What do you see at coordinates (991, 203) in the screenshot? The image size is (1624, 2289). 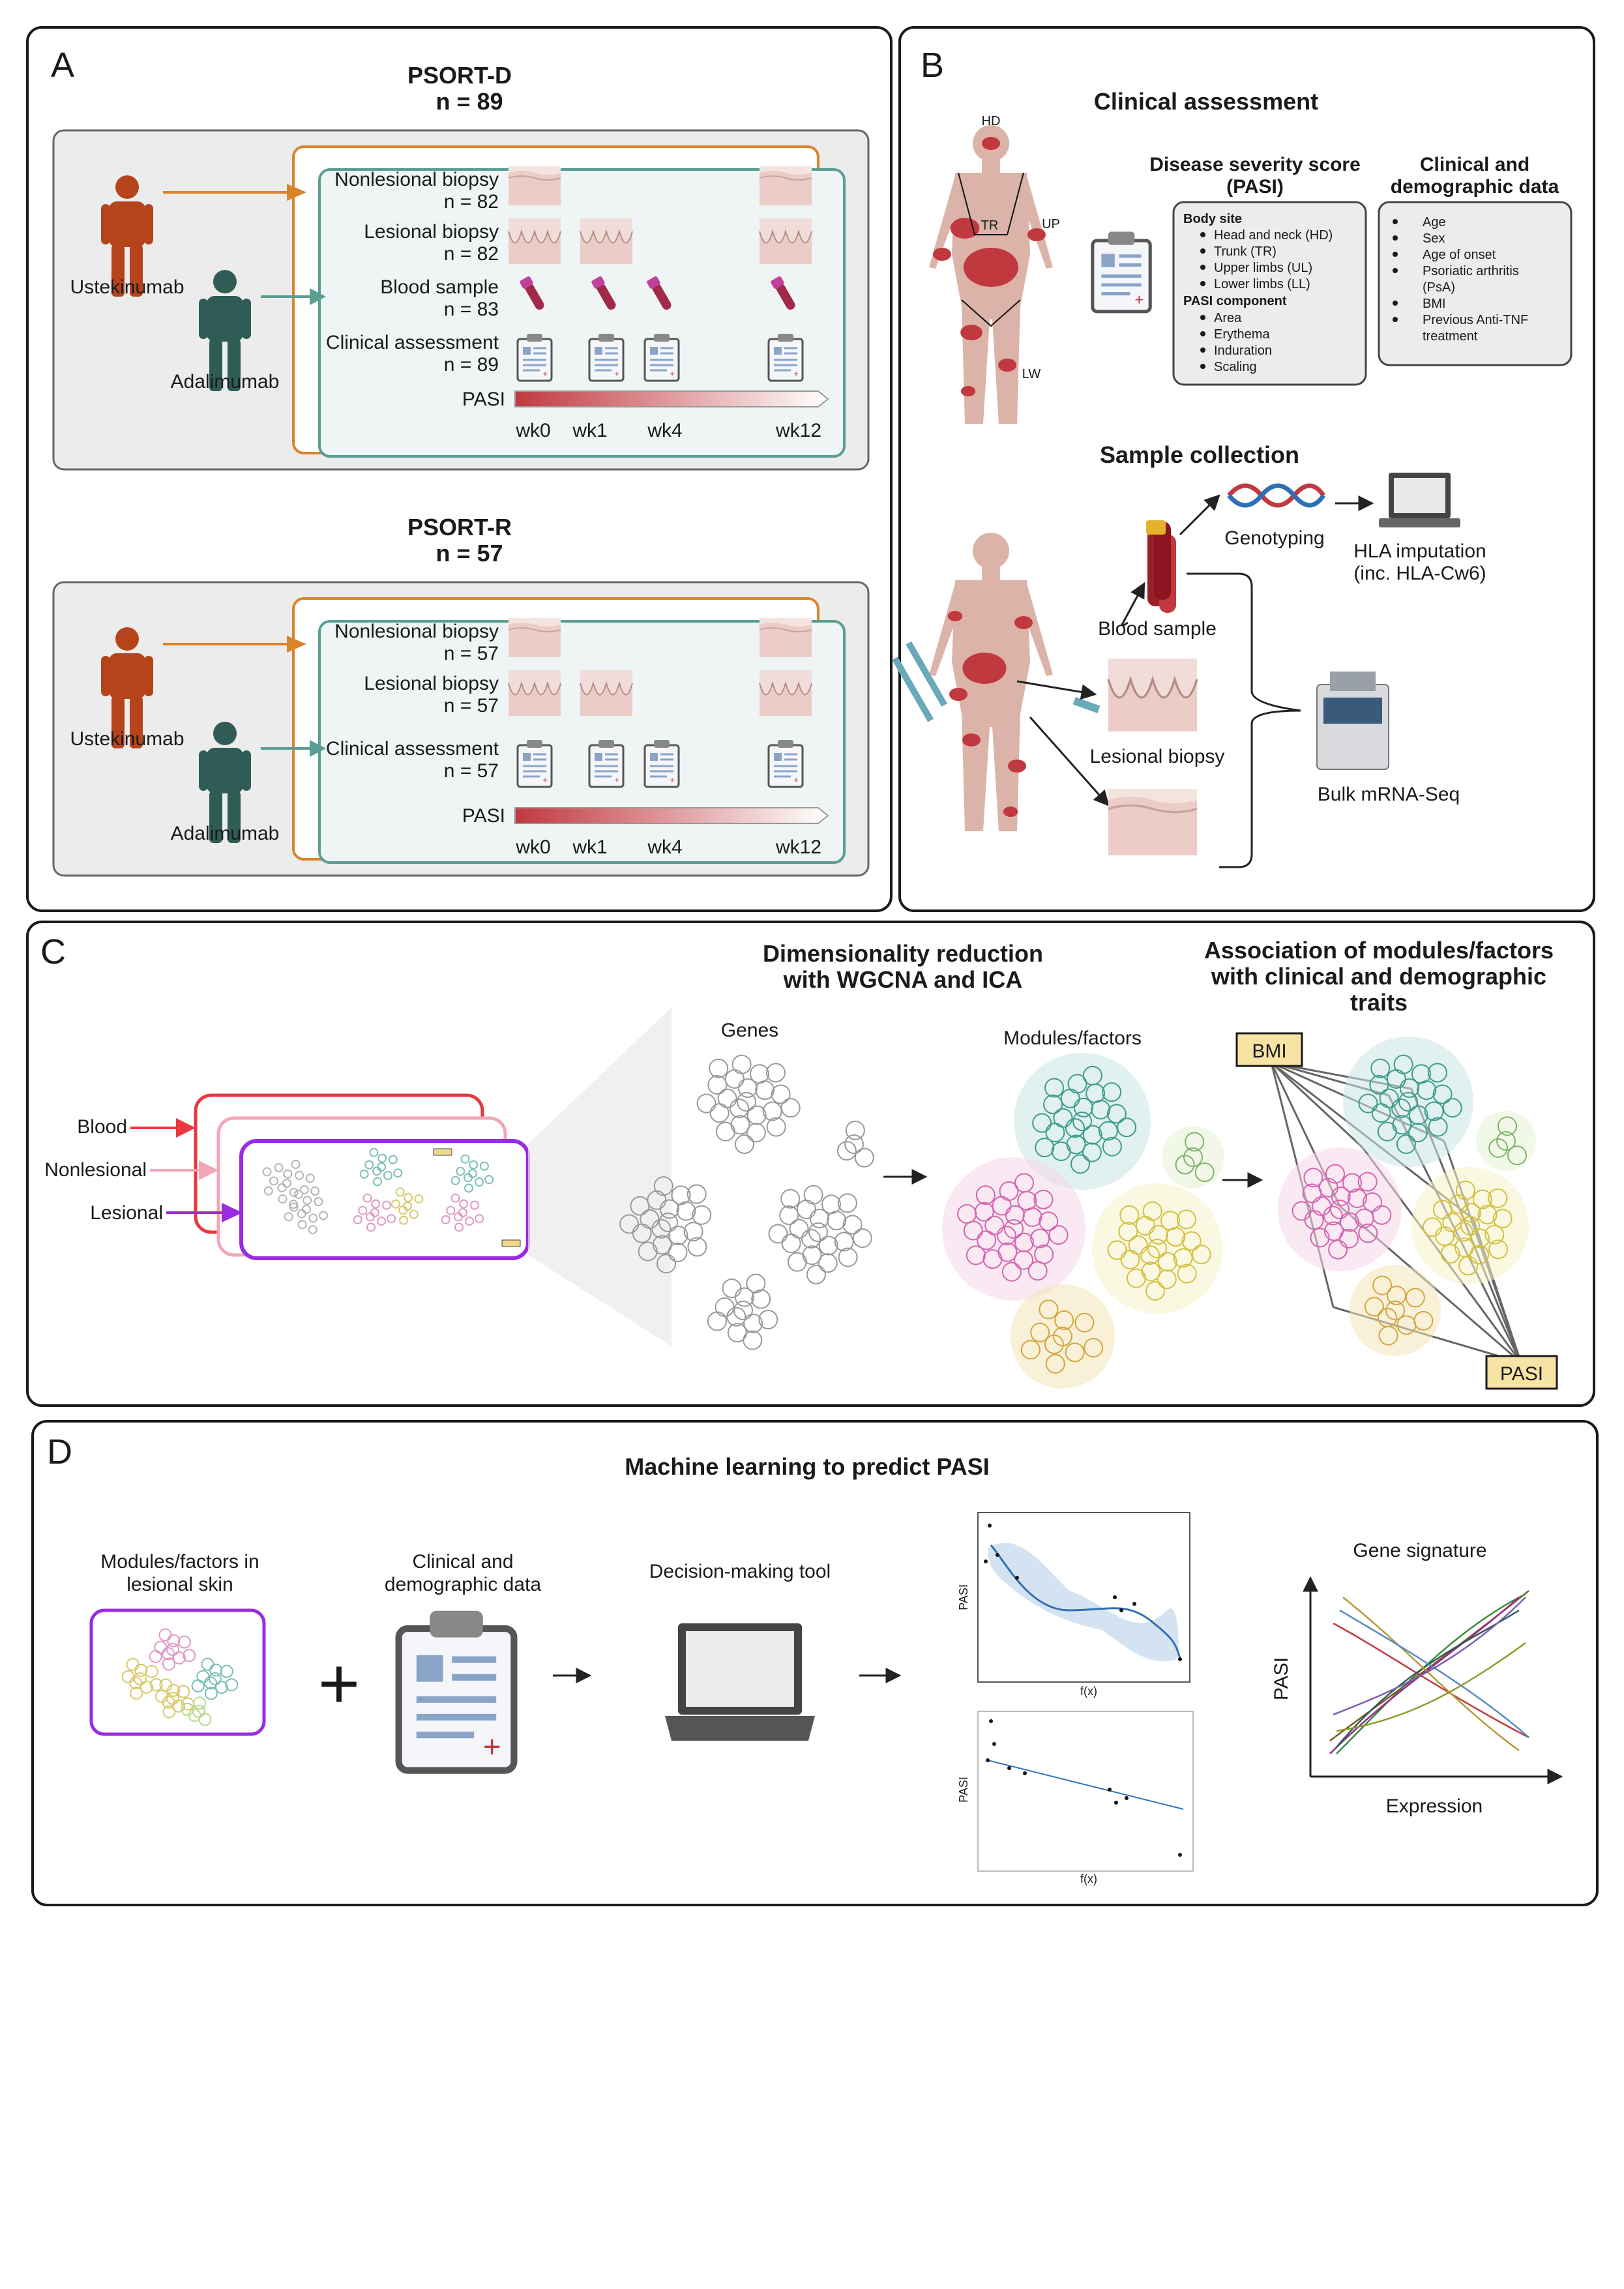 I see `trunk-outline` at bounding box center [991, 203].